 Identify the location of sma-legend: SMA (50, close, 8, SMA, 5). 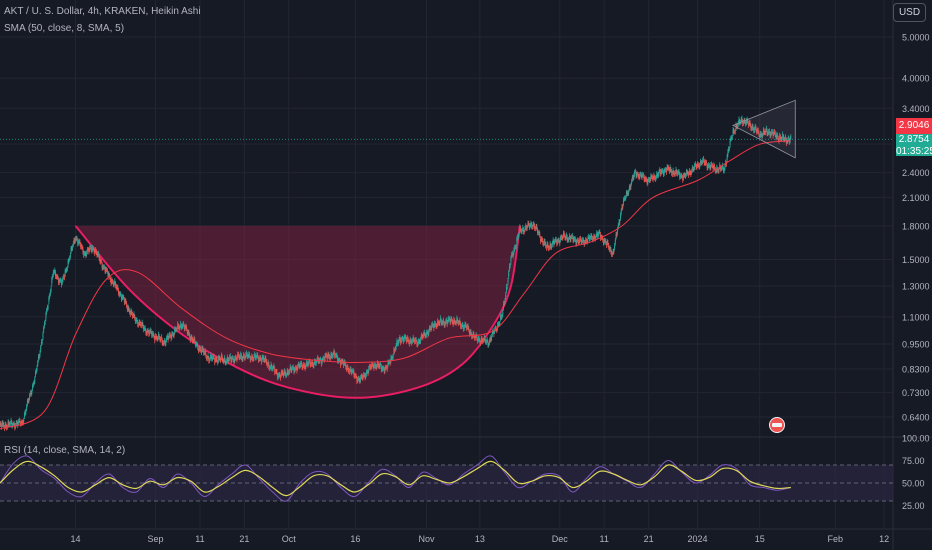
(64, 28).